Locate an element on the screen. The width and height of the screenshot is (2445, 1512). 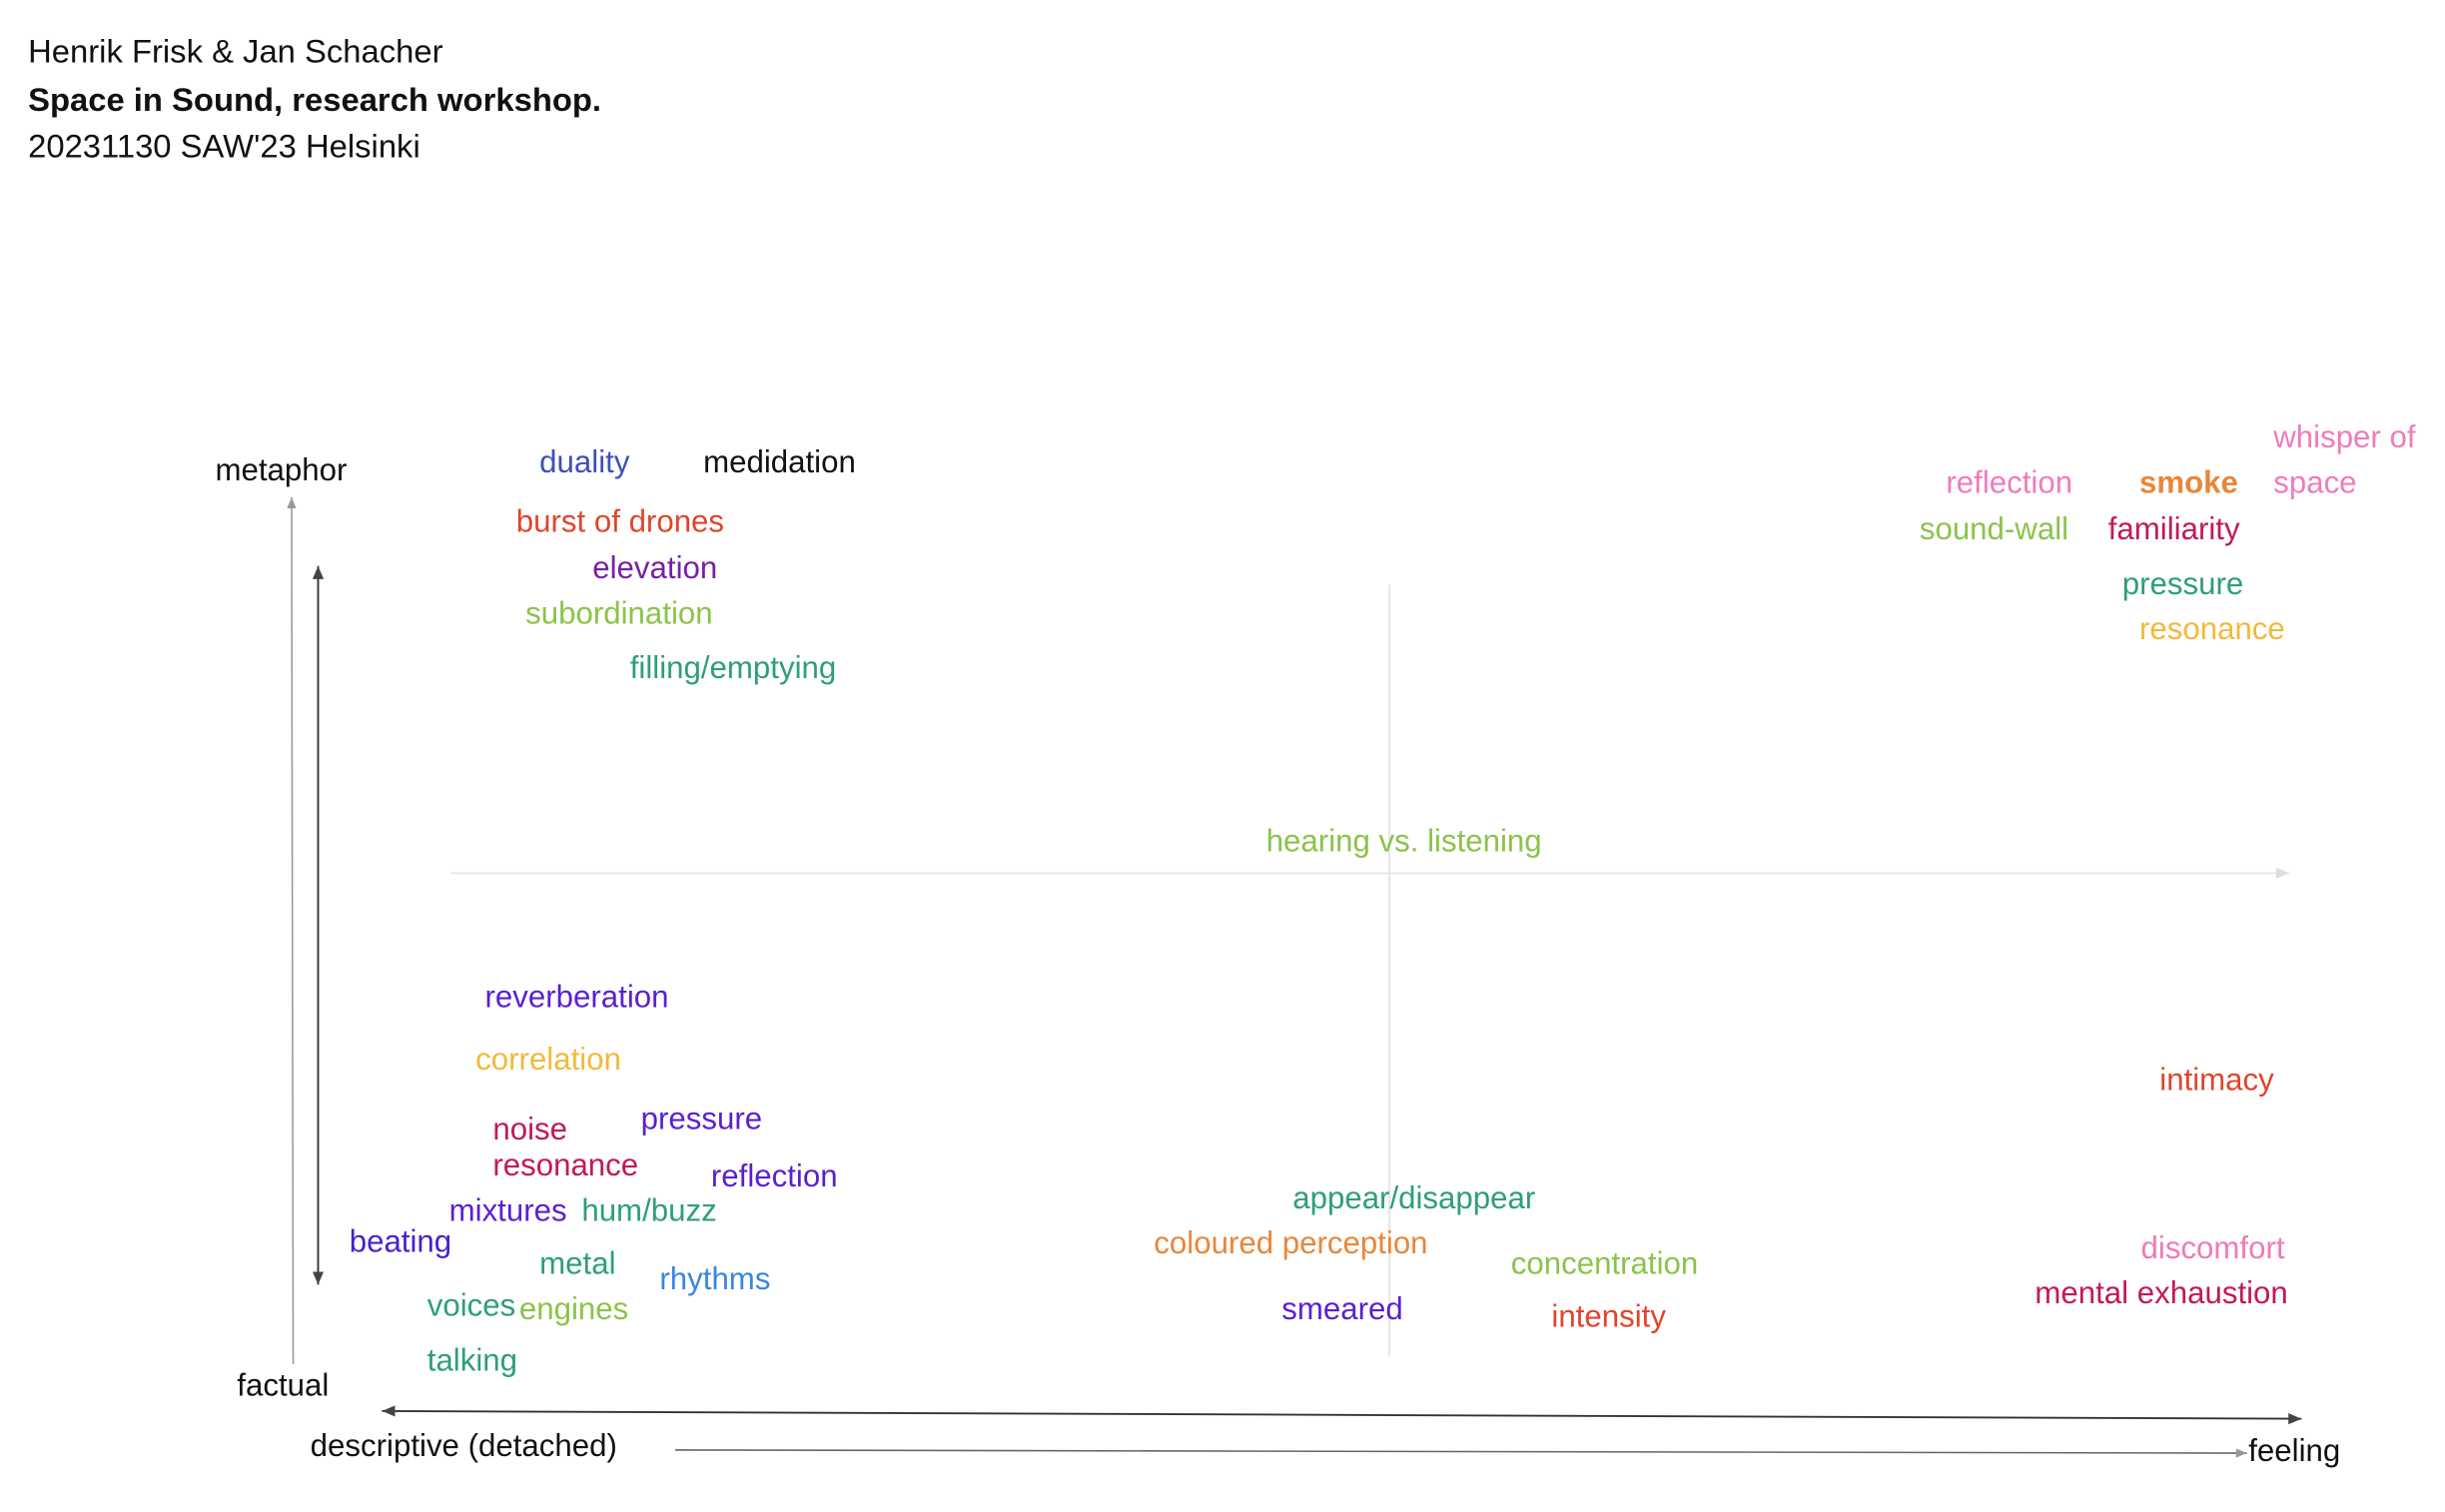
word: talking is located at coordinates (472, 1361).